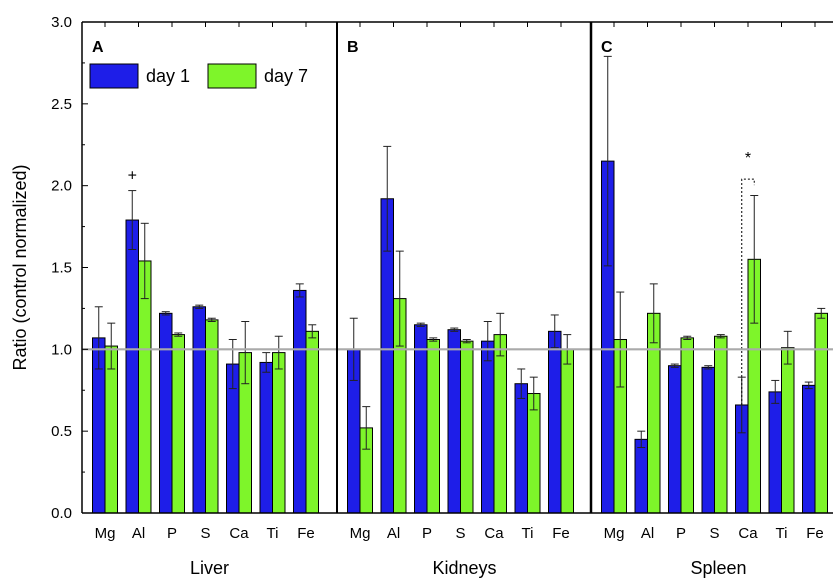 The width and height of the screenshot is (833, 579). Describe the element at coordinates (467, 427) in the screenshot. I see `bar-kidneys-s-day7` at that location.